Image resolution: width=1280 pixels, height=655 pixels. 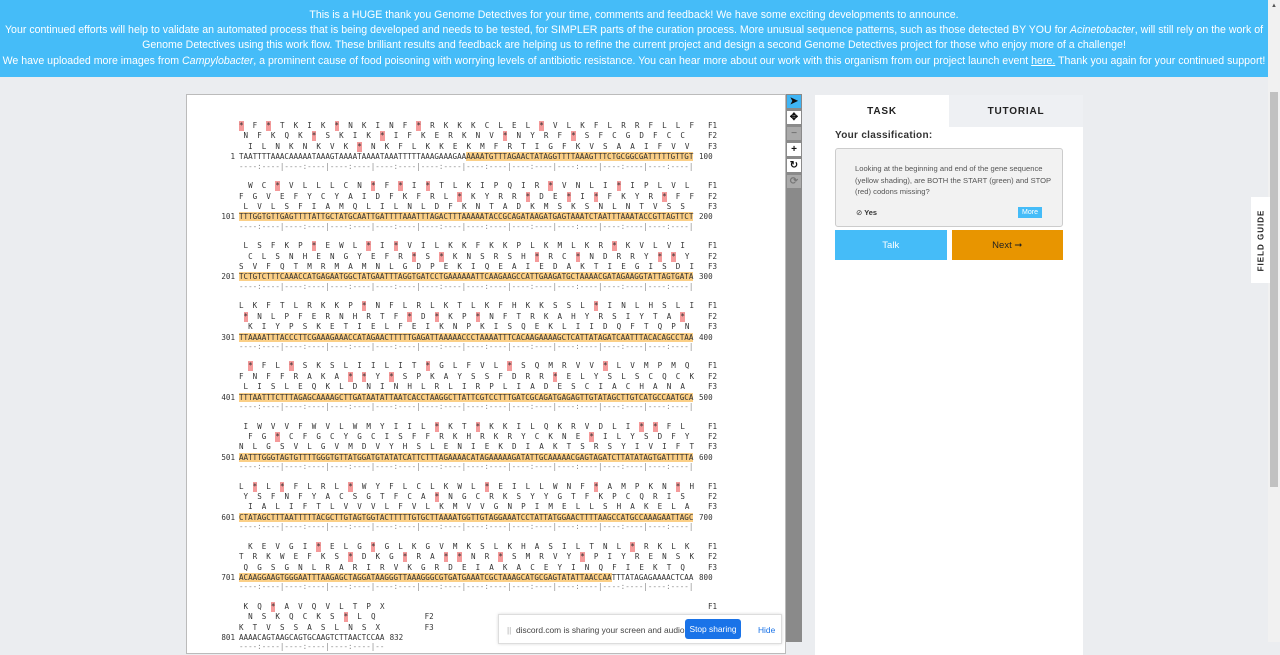 What do you see at coordinates (713, 629) in the screenshot?
I see `stop-sharing-button: Stop sharing` at bounding box center [713, 629].